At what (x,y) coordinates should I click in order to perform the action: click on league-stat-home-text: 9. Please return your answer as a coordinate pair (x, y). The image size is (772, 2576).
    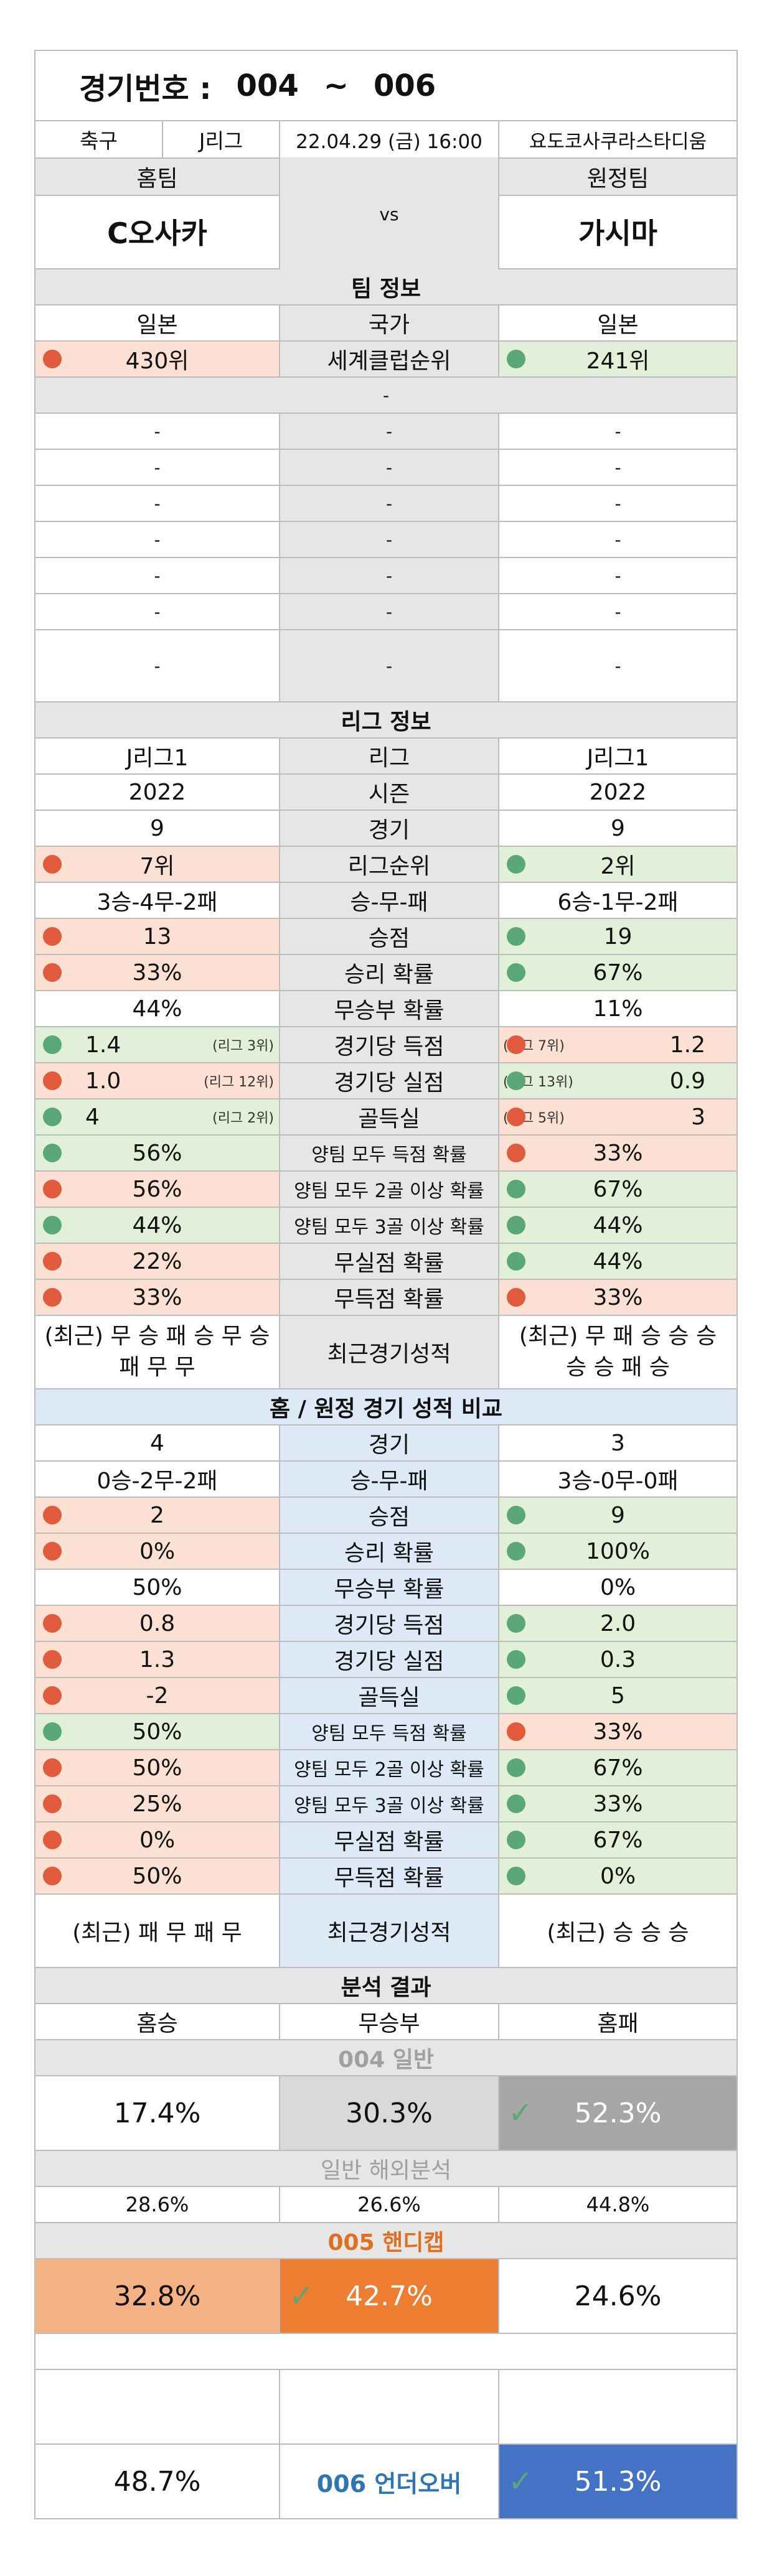
    Looking at the image, I should click on (157, 828).